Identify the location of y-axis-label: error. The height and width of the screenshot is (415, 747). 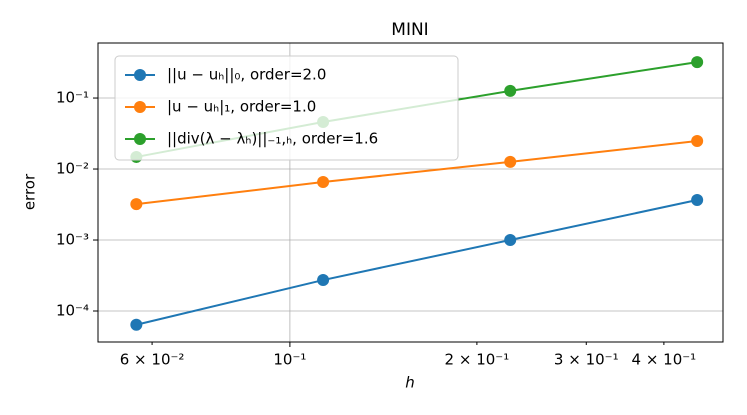
(30, 191).